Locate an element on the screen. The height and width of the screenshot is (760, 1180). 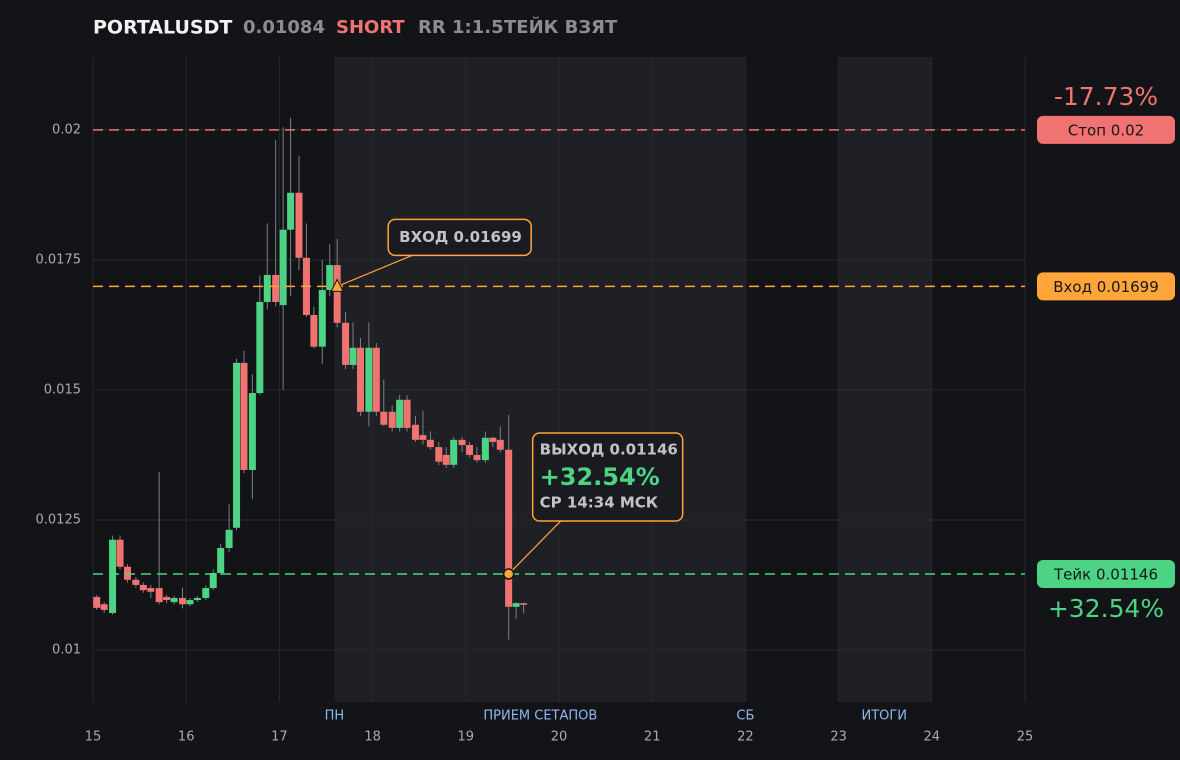
session-label: ПРИЕМ СЕТАПОВ is located at coordinates (540, 716).